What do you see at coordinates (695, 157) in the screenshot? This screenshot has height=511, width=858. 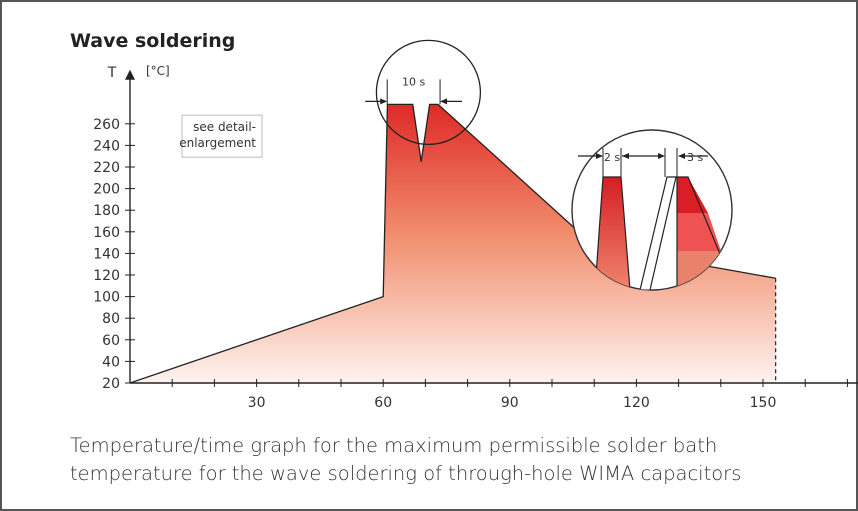 I see `detail-second-wave-label: 3 s` at bounding box center [695, 157].